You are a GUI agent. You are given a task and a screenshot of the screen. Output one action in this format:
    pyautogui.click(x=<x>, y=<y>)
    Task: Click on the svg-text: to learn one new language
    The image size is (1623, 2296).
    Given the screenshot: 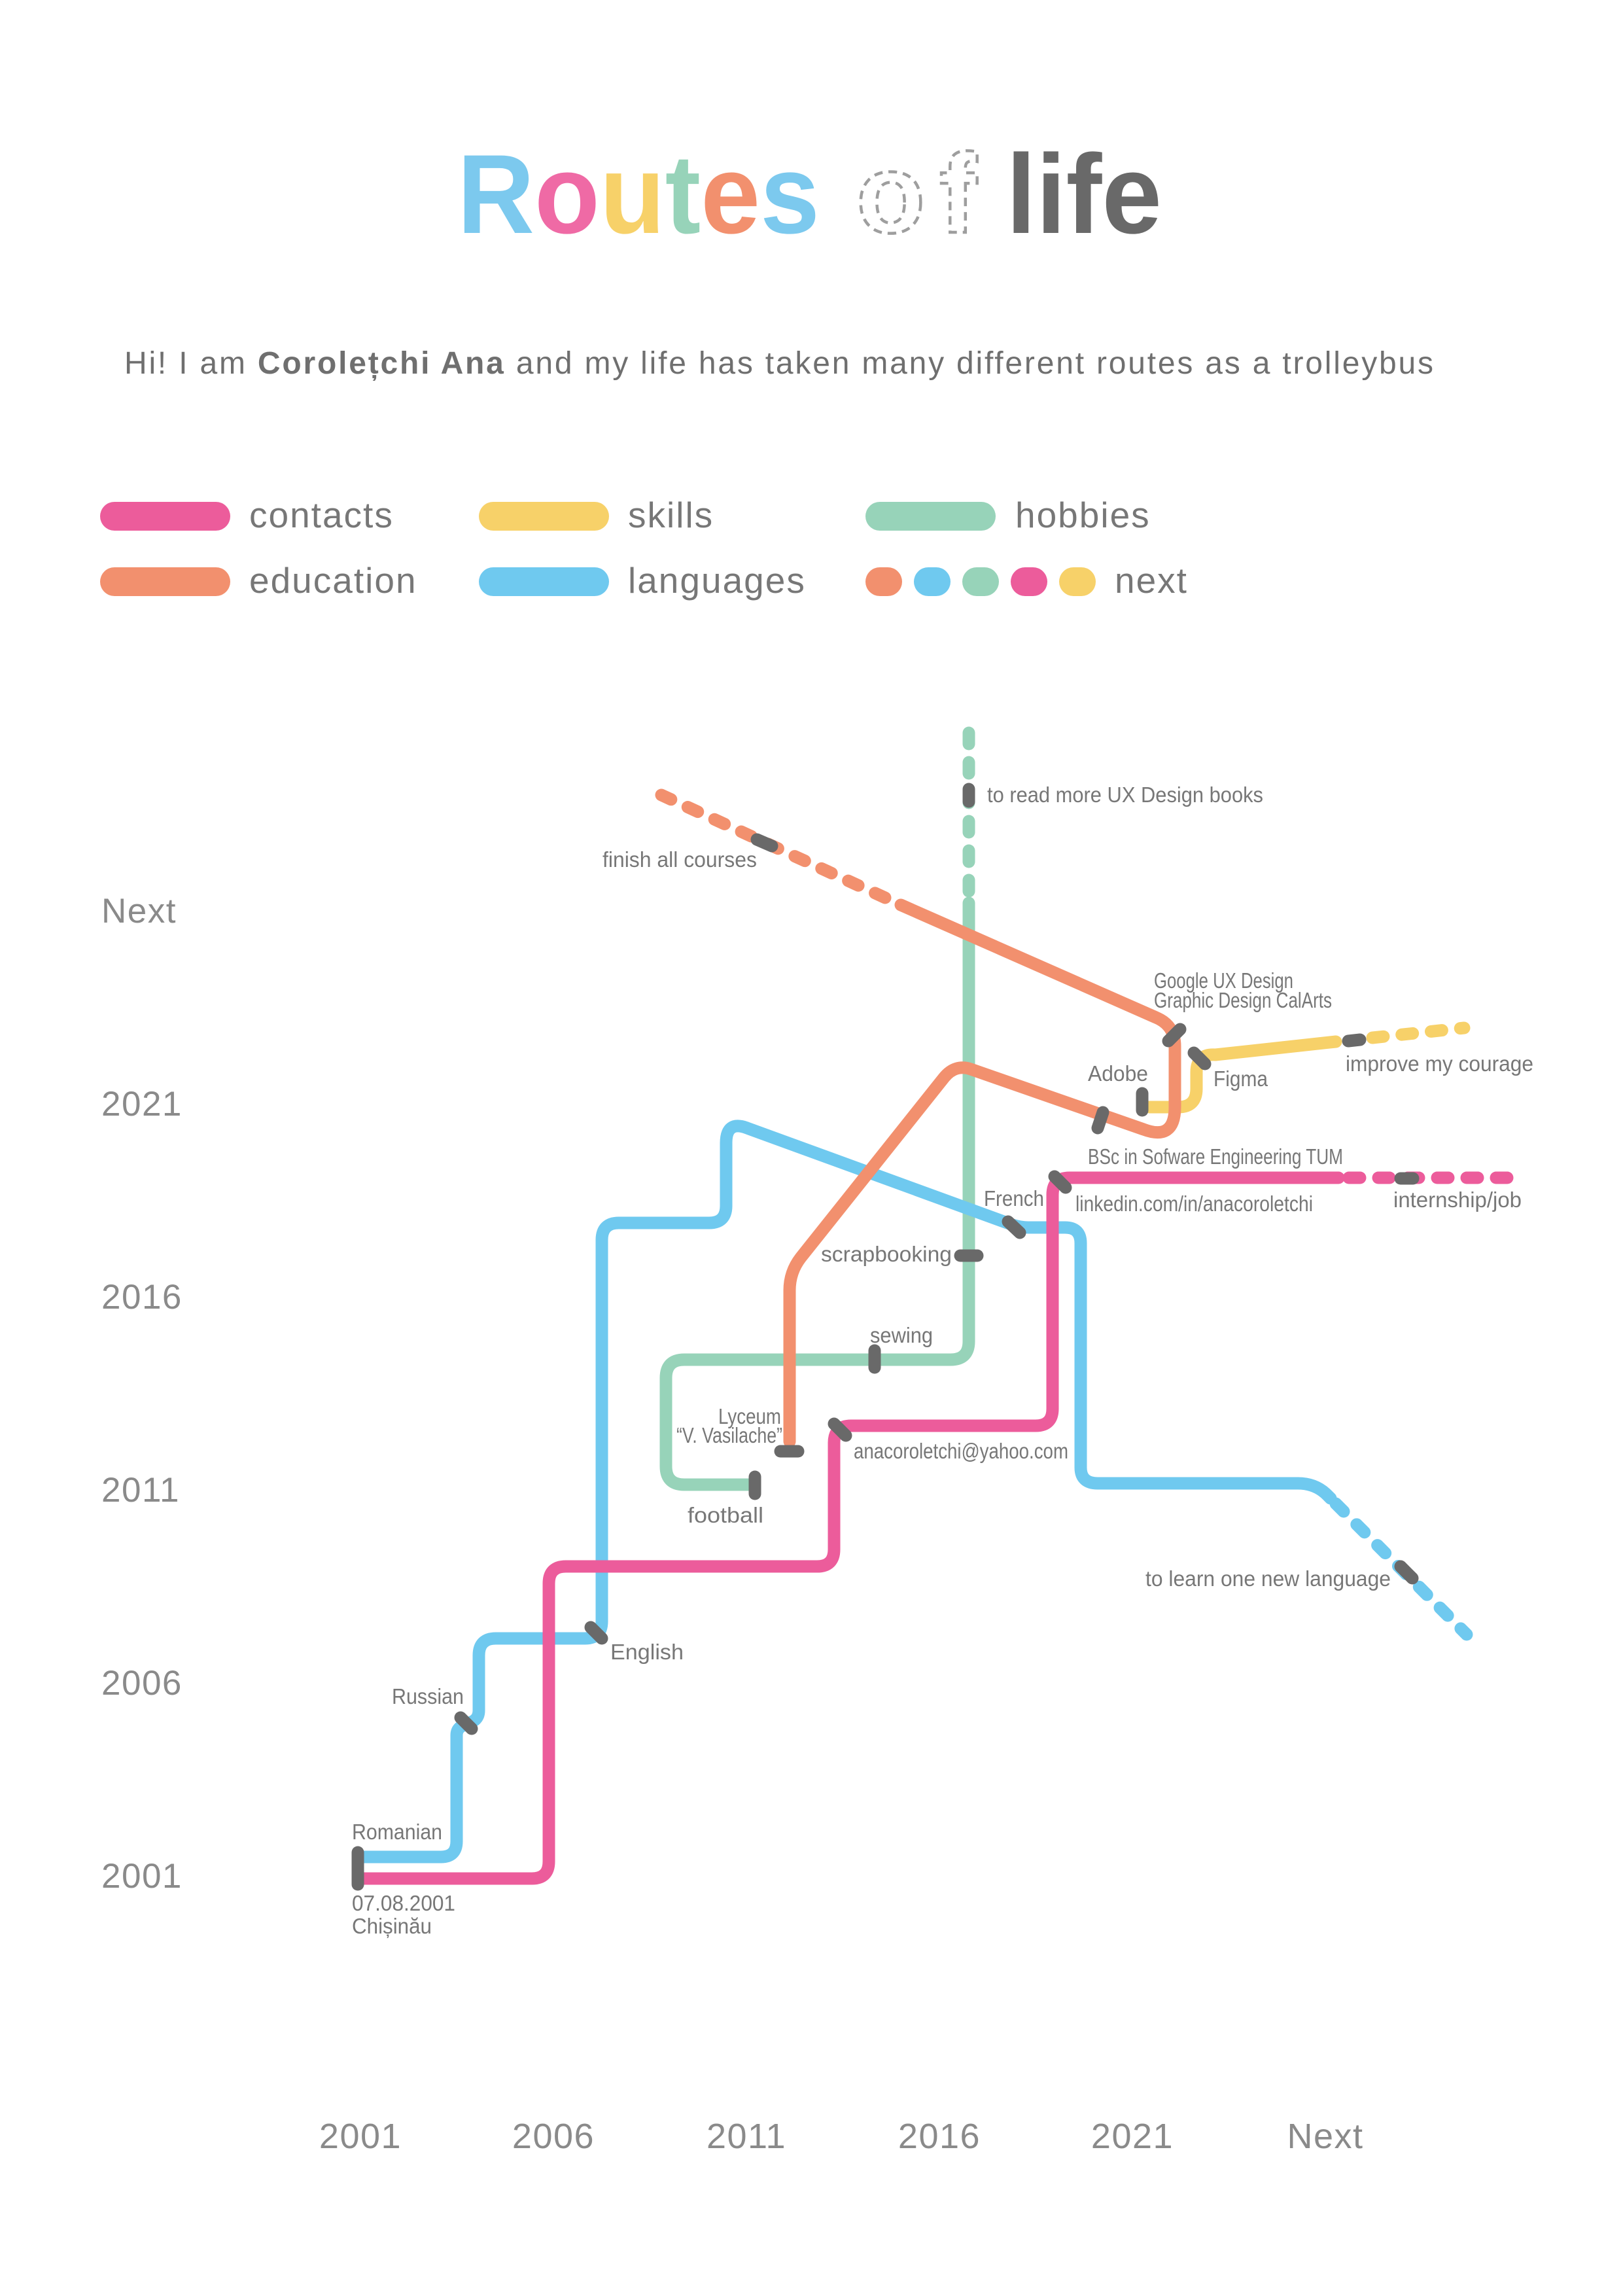 What is the action you would take?
    pyautogui.click(x=1268, y=1578)
    